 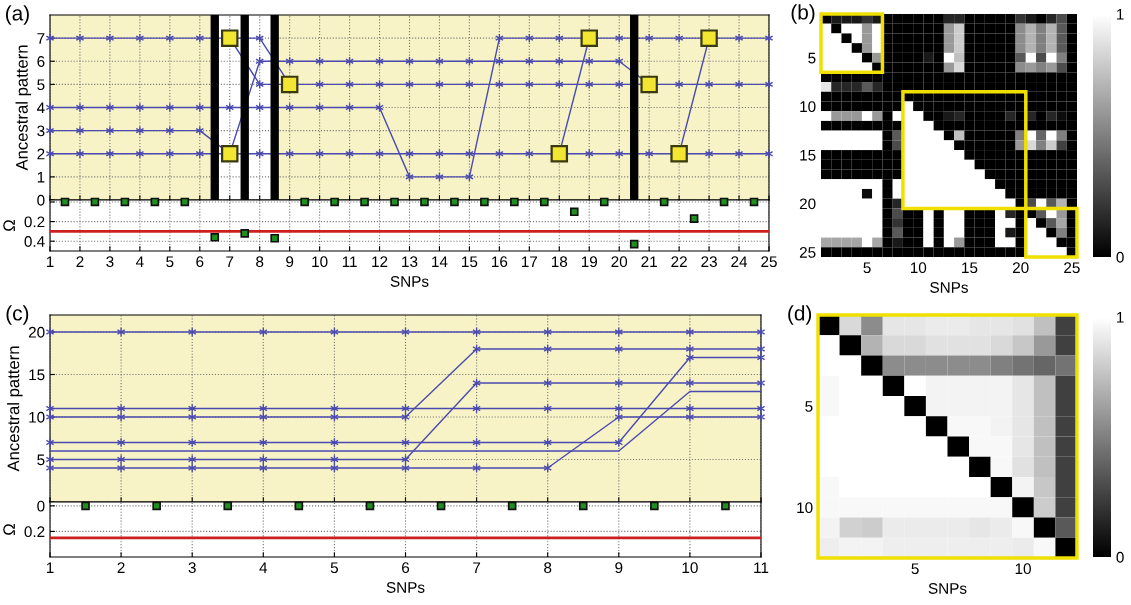 What do you see at coordinates (410, 262) in the screenshot?
I see `x-tick-label: 13` at bounding box center [410, 262].